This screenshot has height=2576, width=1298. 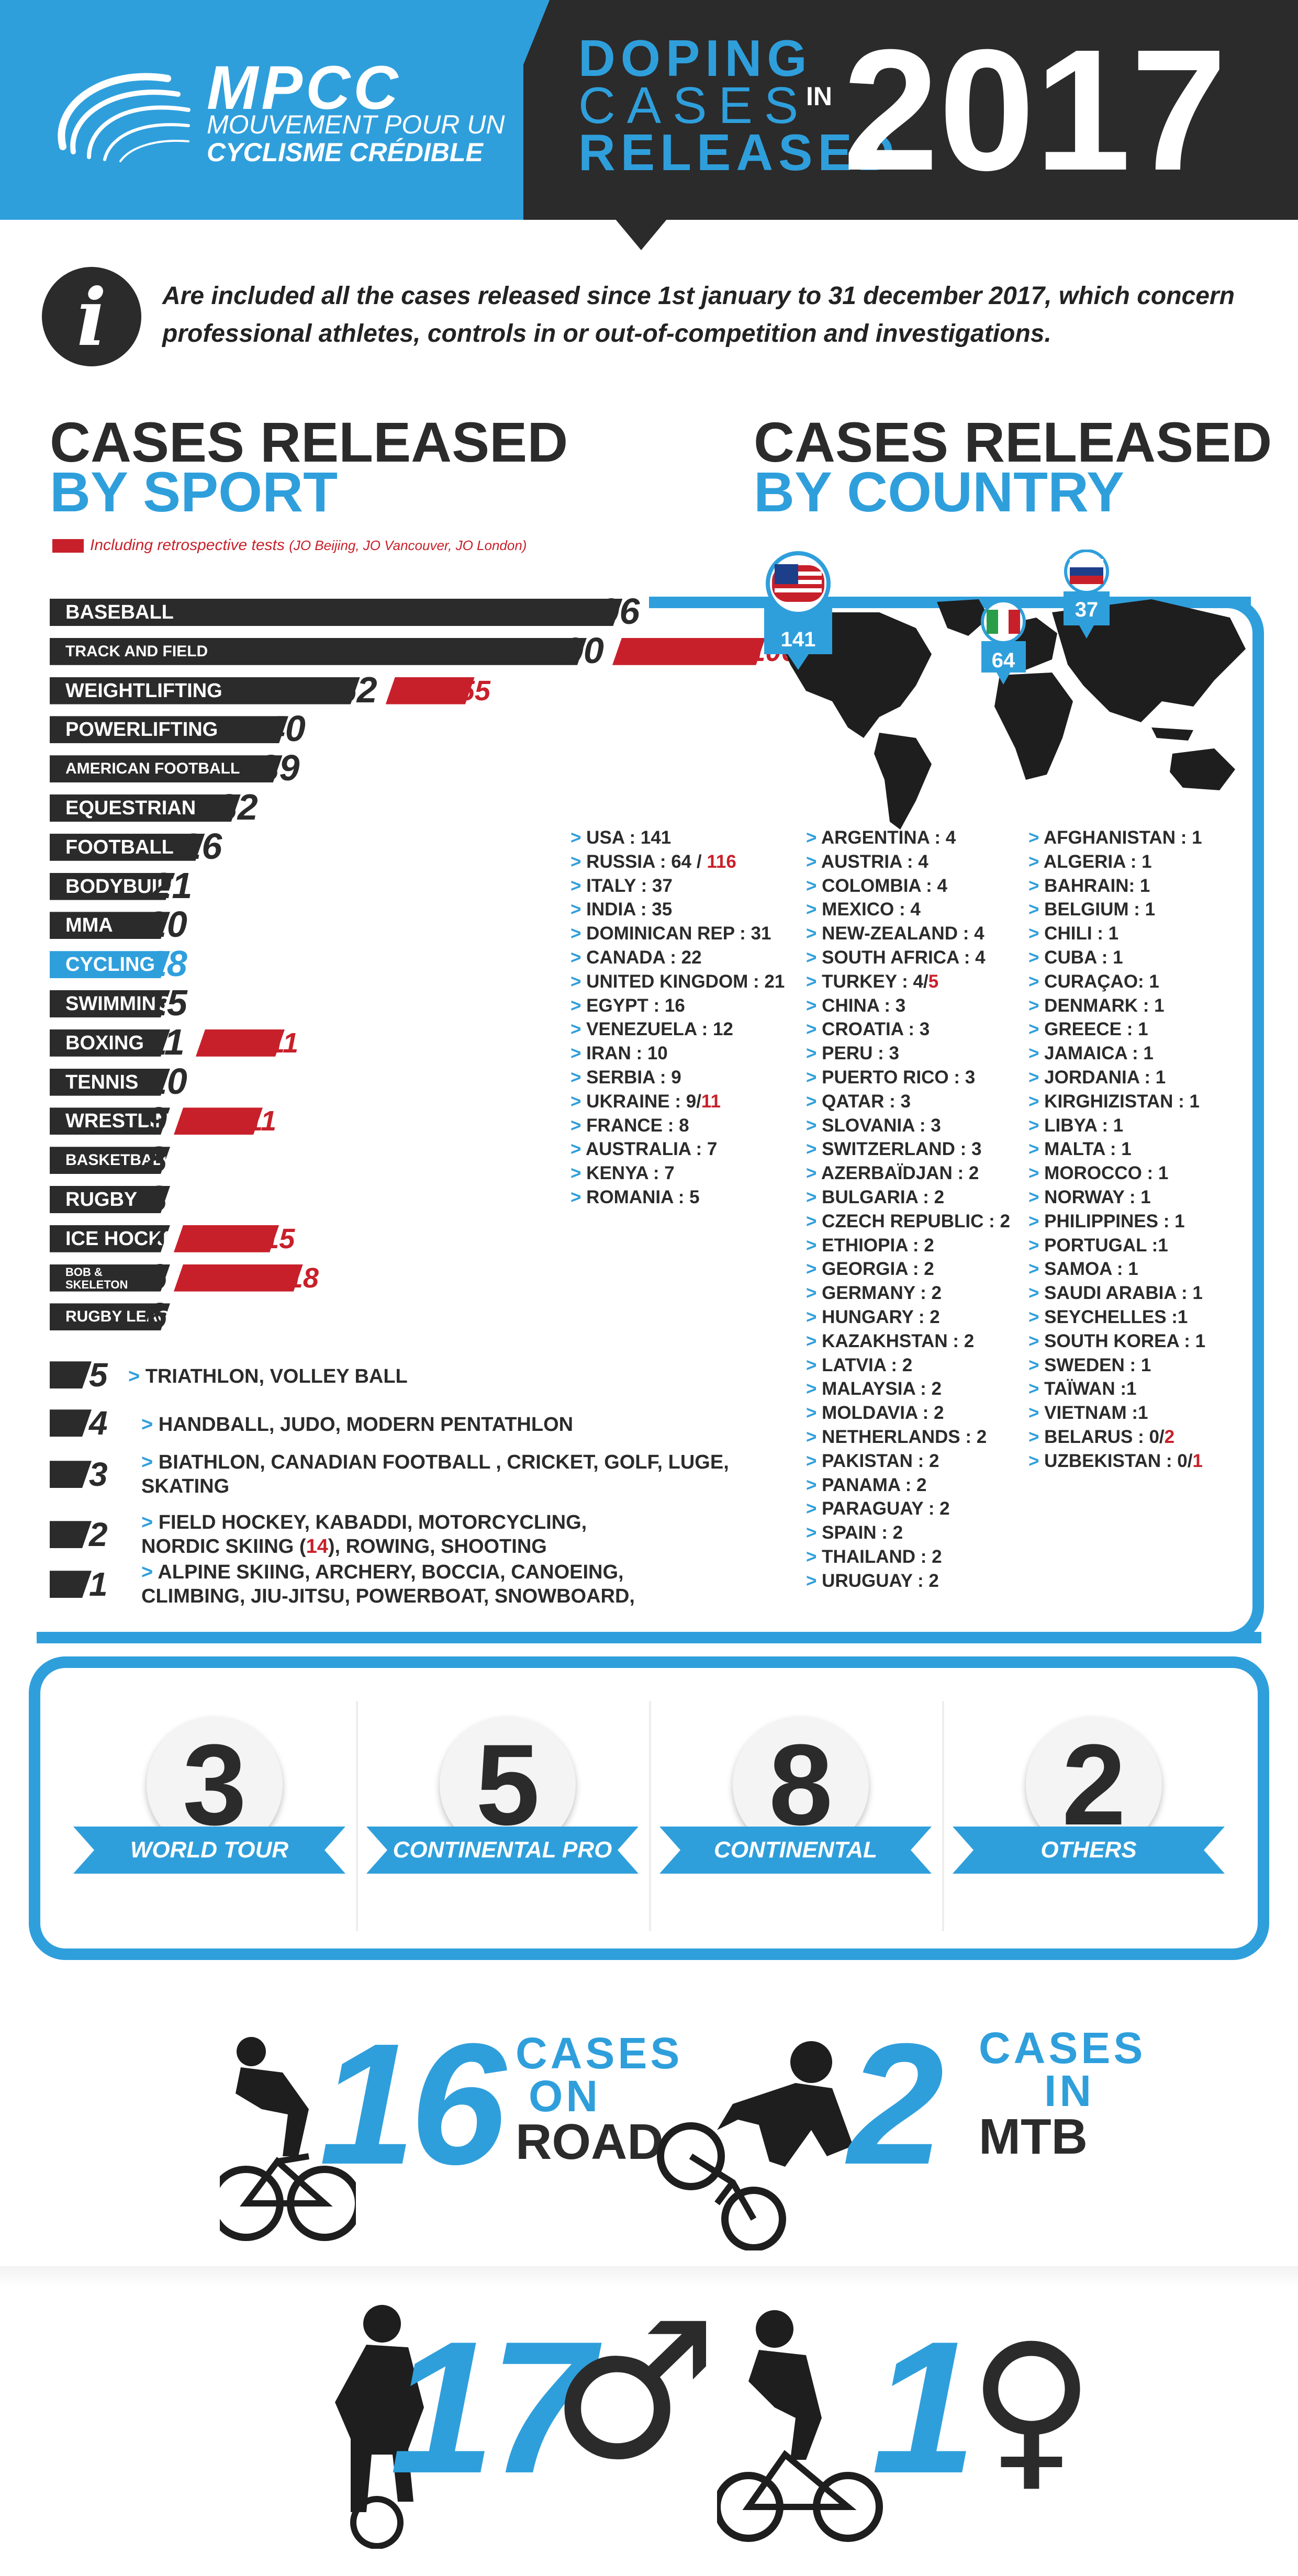 I want to click on country-item: > EGYPT : 16, so click(x=628, y=1005).